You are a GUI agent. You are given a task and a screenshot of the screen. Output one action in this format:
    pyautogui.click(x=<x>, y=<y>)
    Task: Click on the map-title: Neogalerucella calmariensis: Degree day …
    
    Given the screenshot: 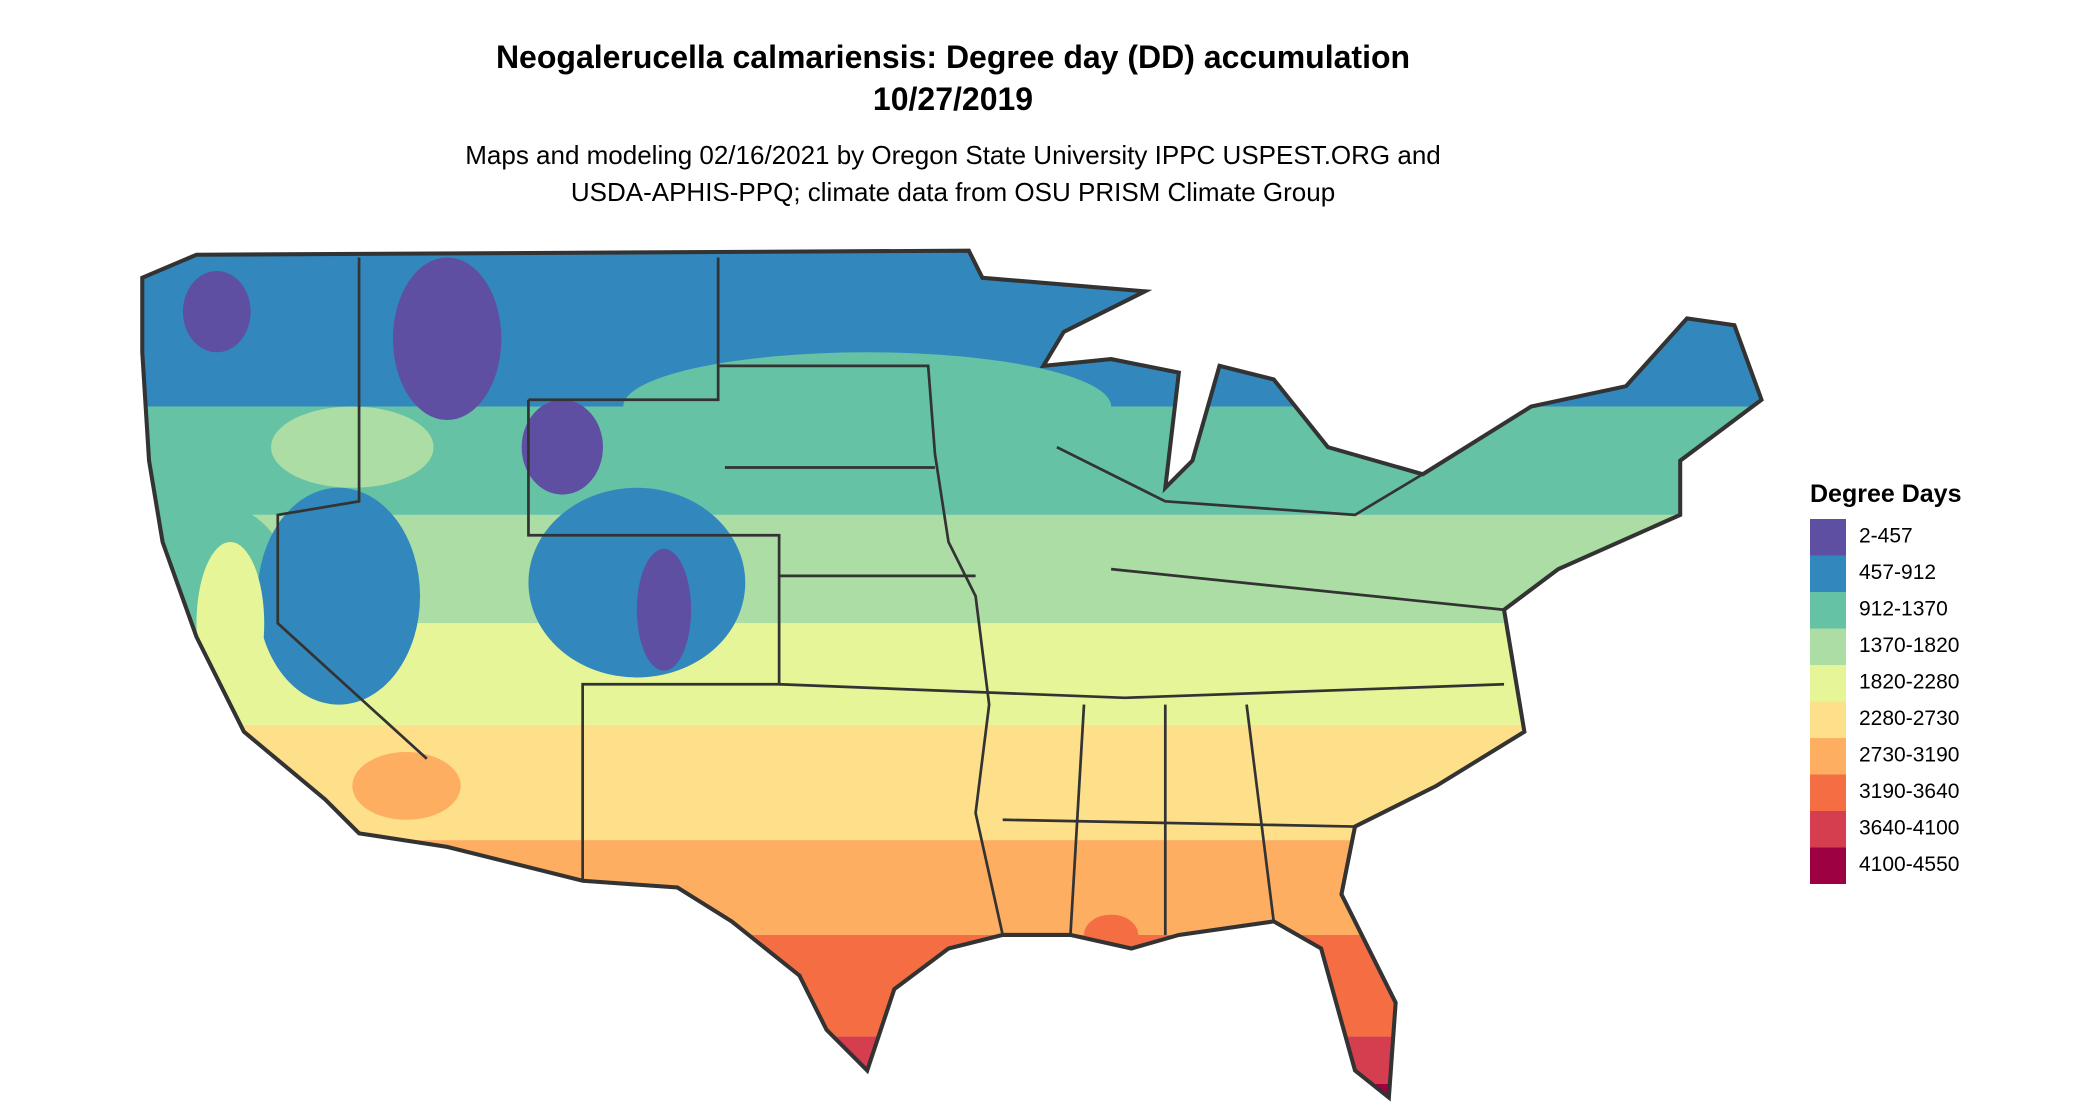 What is the action you would take?
    pyautogui.click(x=953, y=57)
    